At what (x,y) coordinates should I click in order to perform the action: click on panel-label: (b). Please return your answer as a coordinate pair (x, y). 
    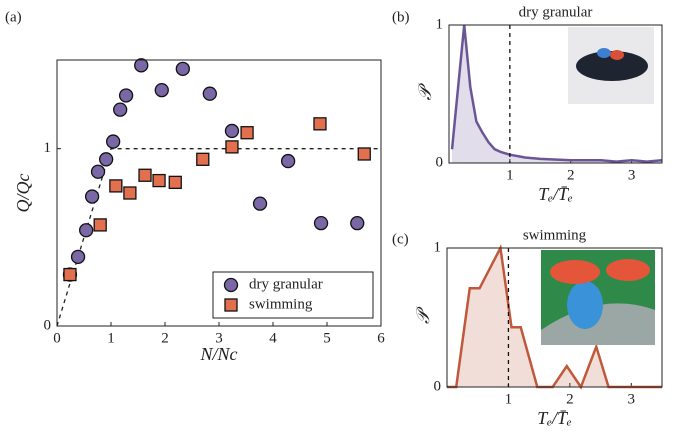
    Looking at the image, I should click on (401, 17).